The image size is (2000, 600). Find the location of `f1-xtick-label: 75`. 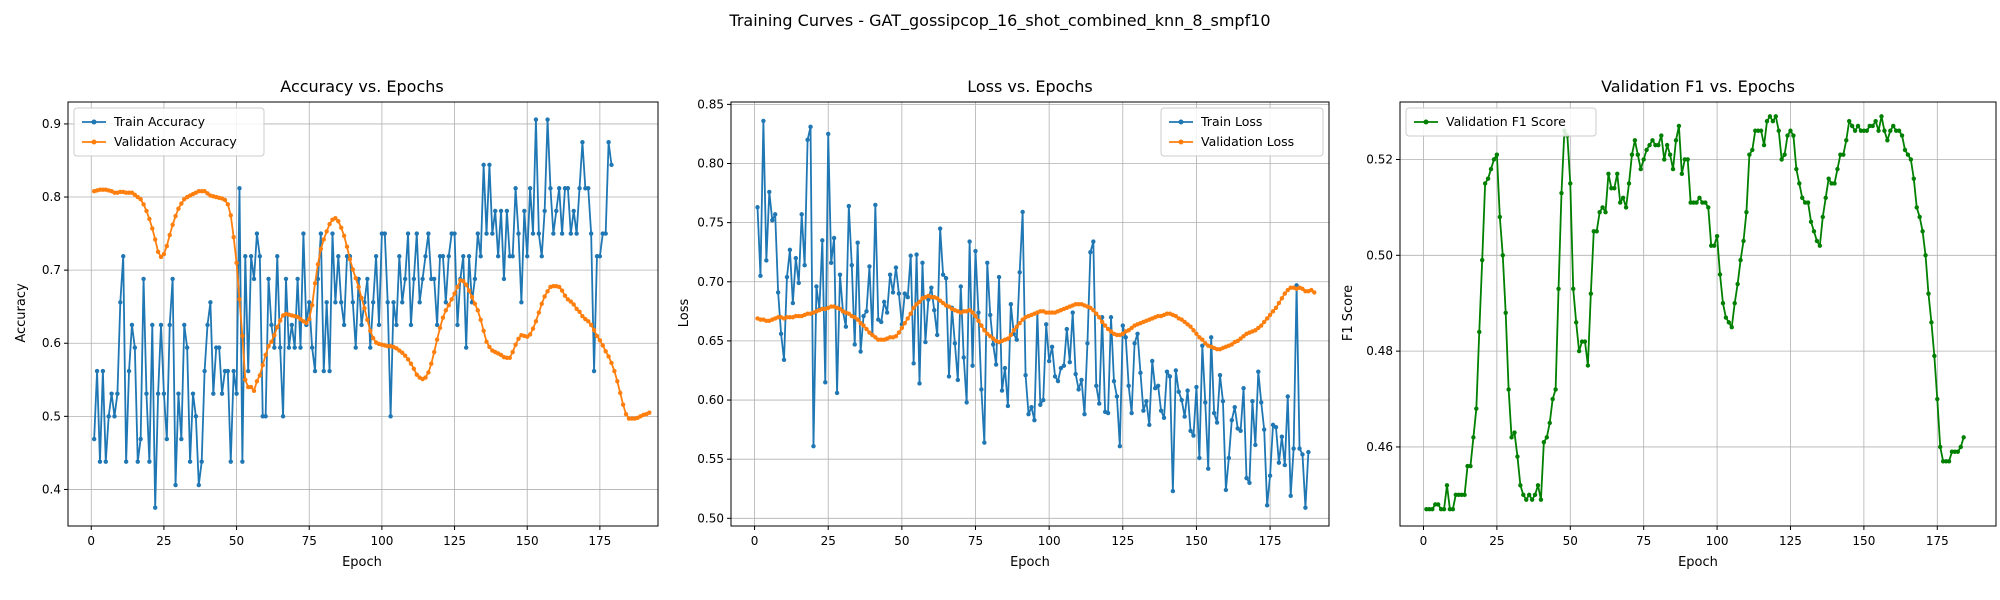

f1-xtick-label: 75 is located at coordinates (1643, 541).